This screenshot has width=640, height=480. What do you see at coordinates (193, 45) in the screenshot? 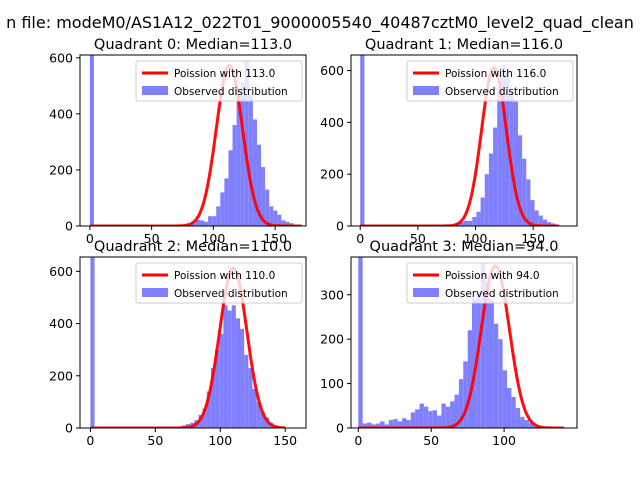
I see `subplot-title: Quadrant 0: Median=113.0` at bounding box center [193, 45].